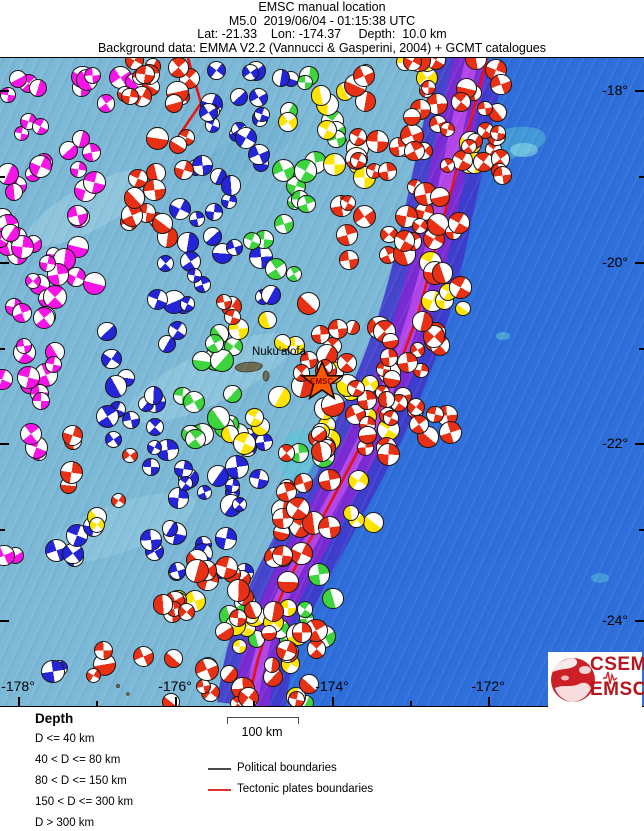  What do you see at coordinates (279, 352) in the screenshot?
I see `place-label-nukualofa: Nuku'alofa` at bounding box center [279, 352].